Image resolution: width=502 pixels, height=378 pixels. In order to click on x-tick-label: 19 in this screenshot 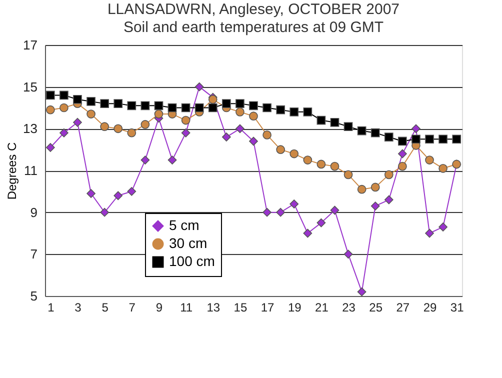, I will do `click(295, 307)`.